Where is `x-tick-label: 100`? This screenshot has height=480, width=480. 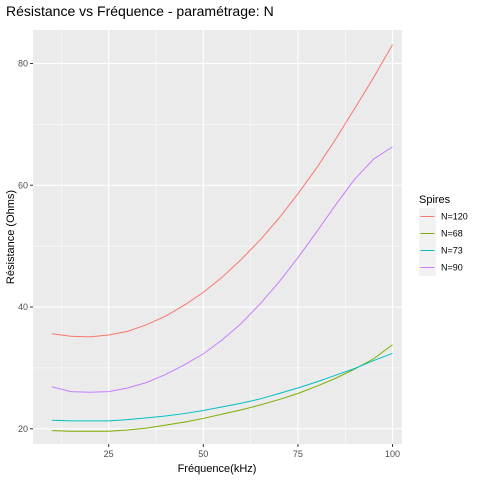 x-tick-label: 100 is located at coordinates (392, 454).